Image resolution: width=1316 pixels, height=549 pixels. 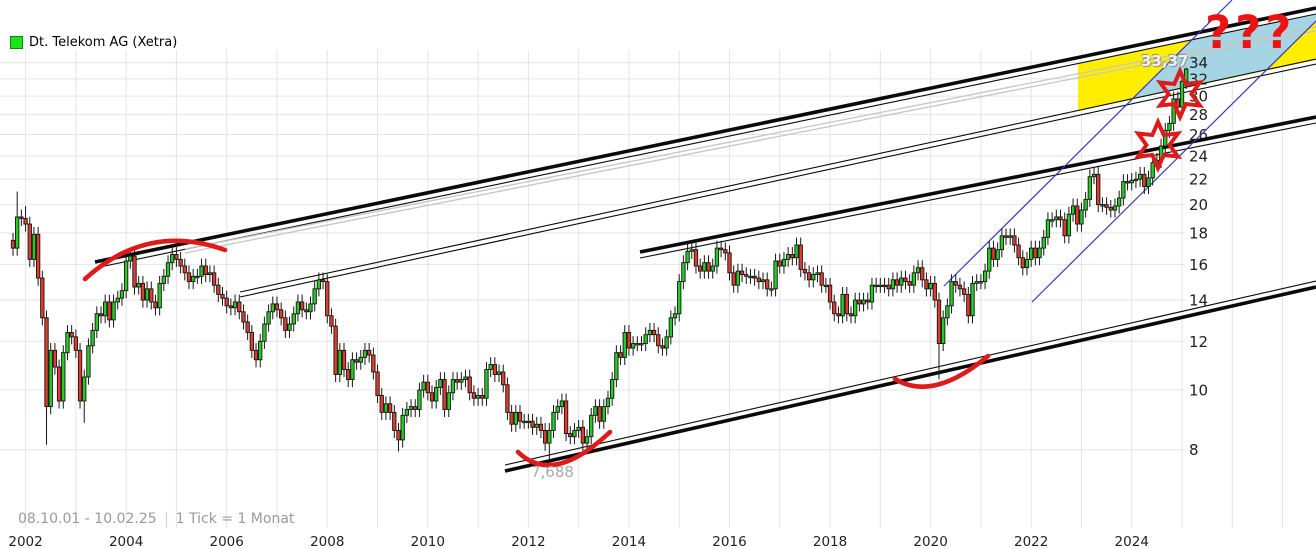 I want to click on blue-channel-left, so click(x=1088, y=143).